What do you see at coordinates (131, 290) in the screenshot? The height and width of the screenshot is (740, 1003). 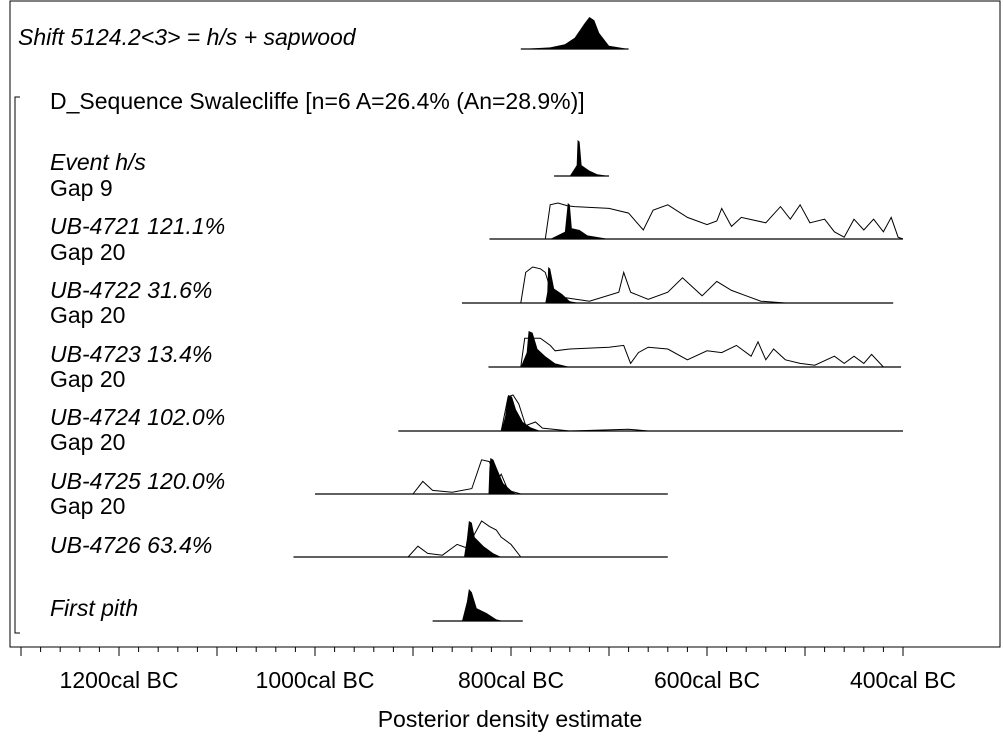 I see `item-label: UB-4722 31.6%` at bounding box center [131, 290].